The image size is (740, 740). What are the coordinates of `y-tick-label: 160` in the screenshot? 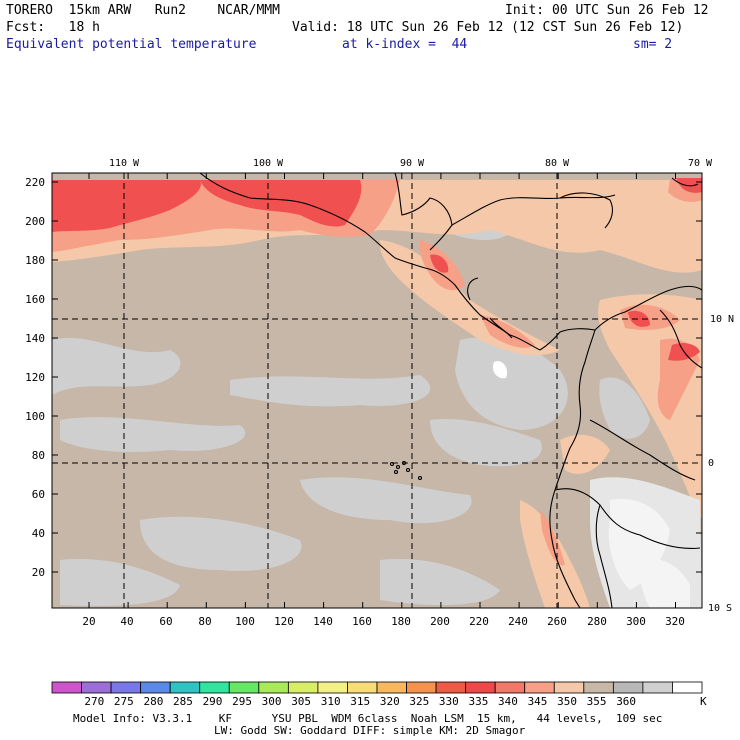 It's located at (35, 299).